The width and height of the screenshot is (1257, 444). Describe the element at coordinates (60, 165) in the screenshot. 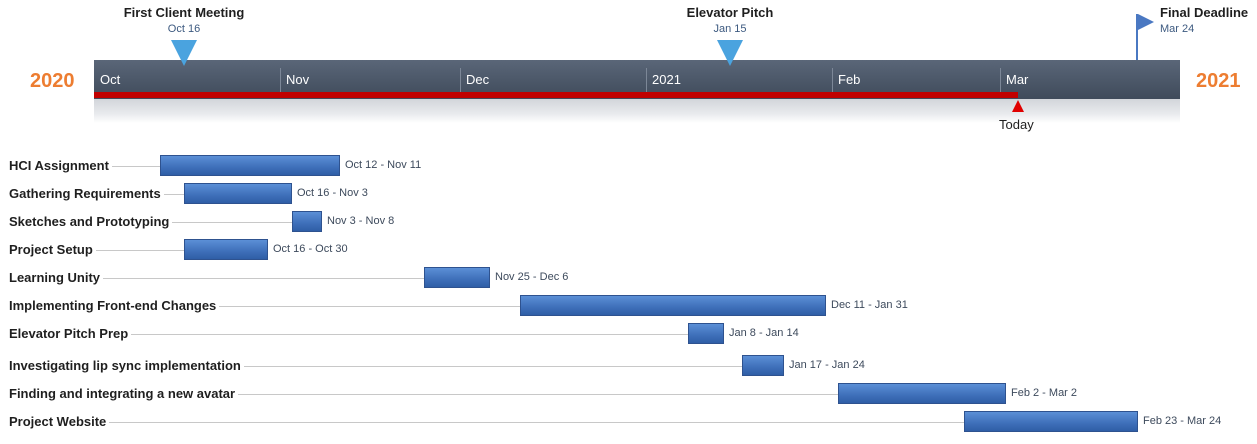

I see `task-label: HCI Assignment` at that location.